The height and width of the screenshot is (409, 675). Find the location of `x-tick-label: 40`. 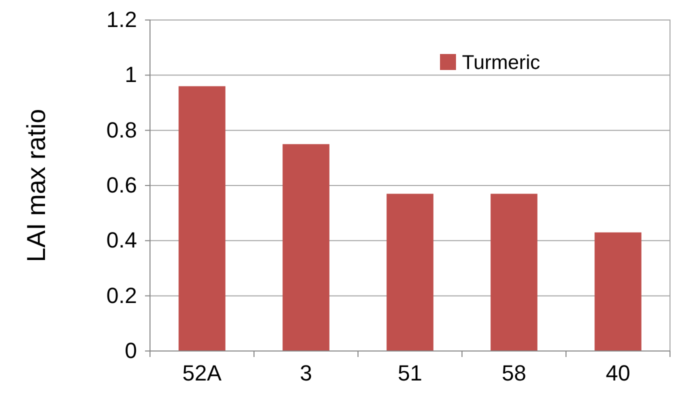

x-tick-label: 40 is located at coordinates (618, 373).